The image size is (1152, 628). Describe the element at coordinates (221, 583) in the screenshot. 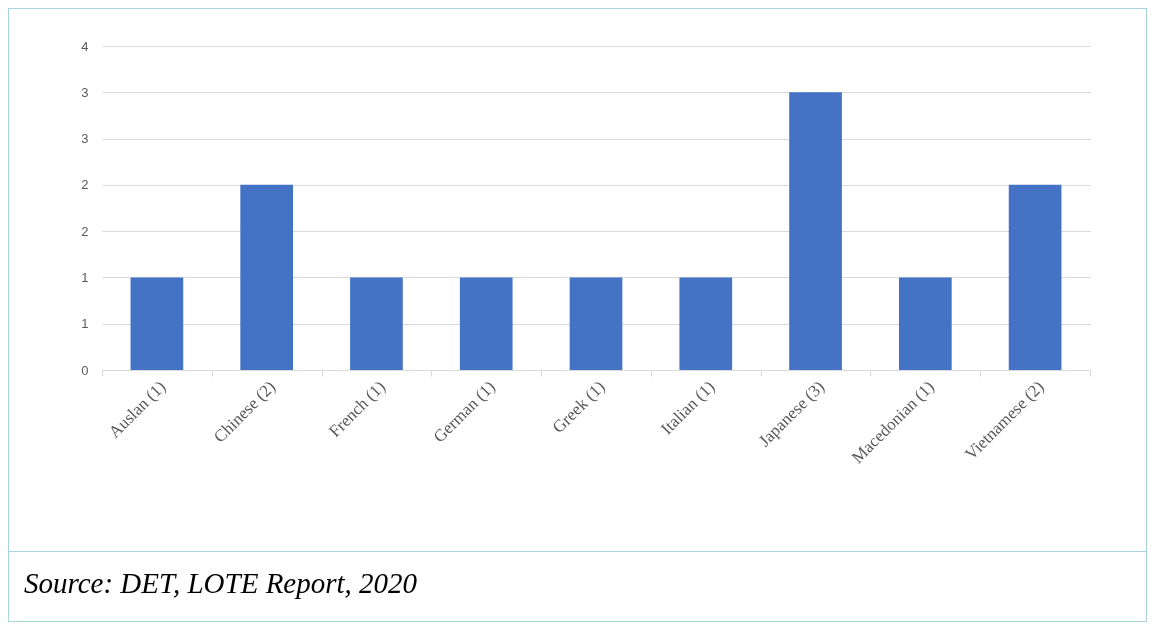

I see `source-note: Source: DET, LOTE Report, 2020` at that location.